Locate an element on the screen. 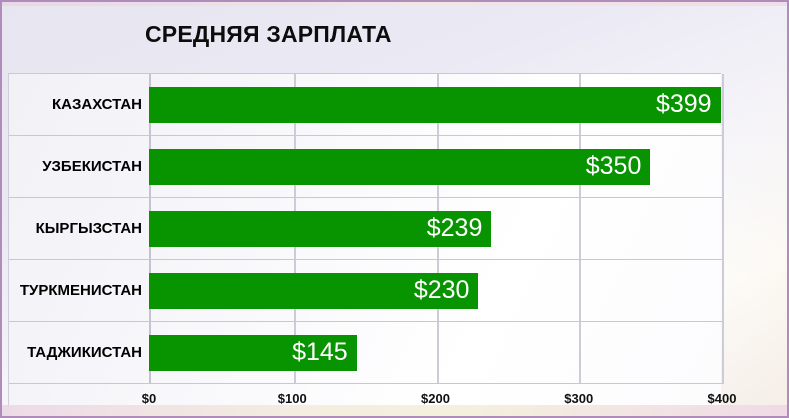  x-axis-tick: $0 is located at coordinates (149, 398).